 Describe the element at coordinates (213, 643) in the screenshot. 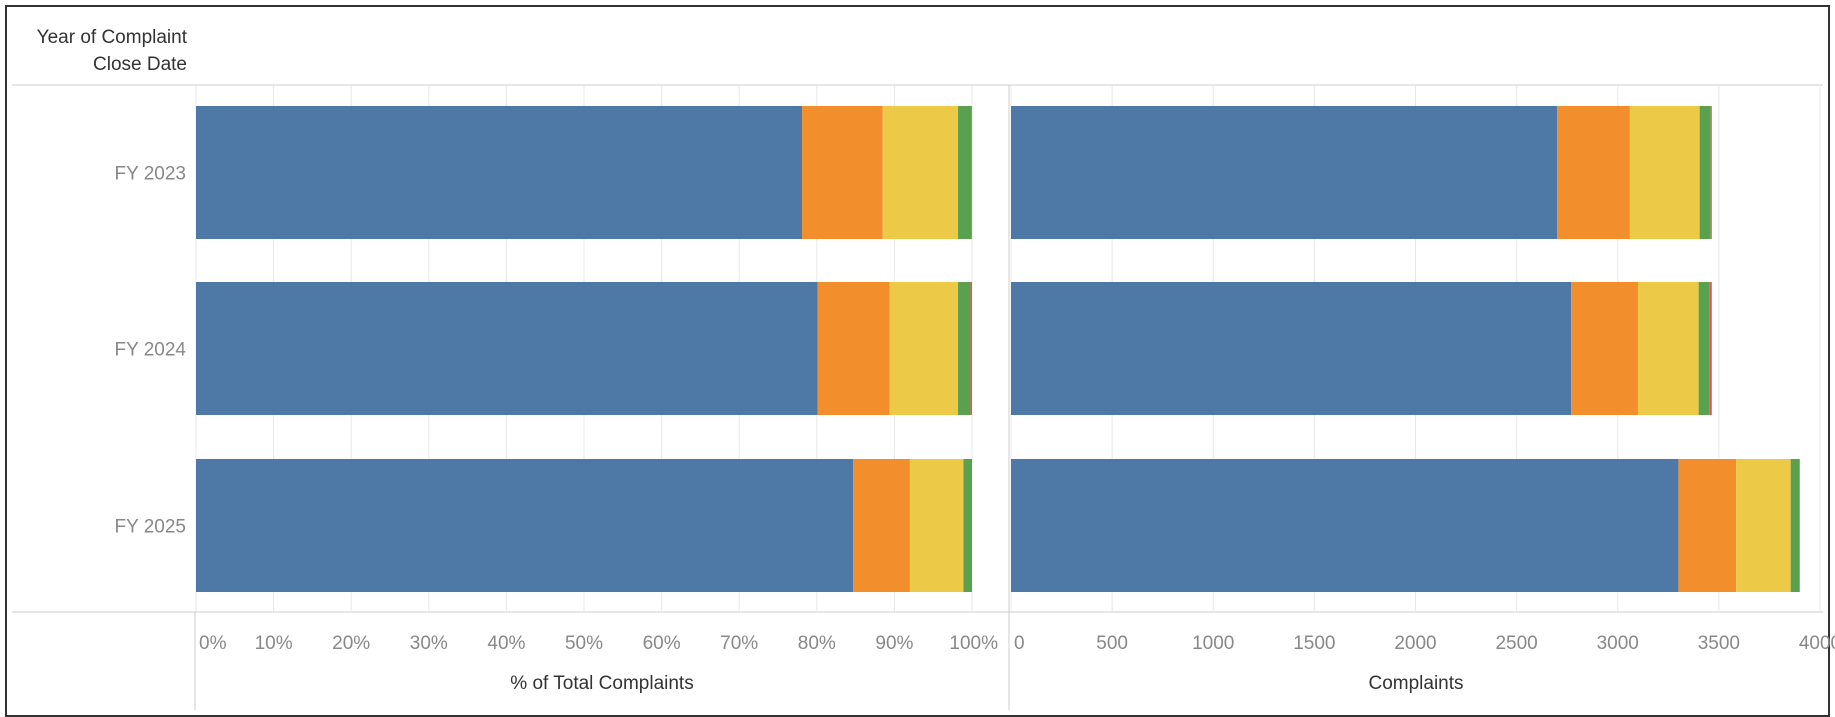

I see `x-tick-label-p0-0: 0%` at that location.